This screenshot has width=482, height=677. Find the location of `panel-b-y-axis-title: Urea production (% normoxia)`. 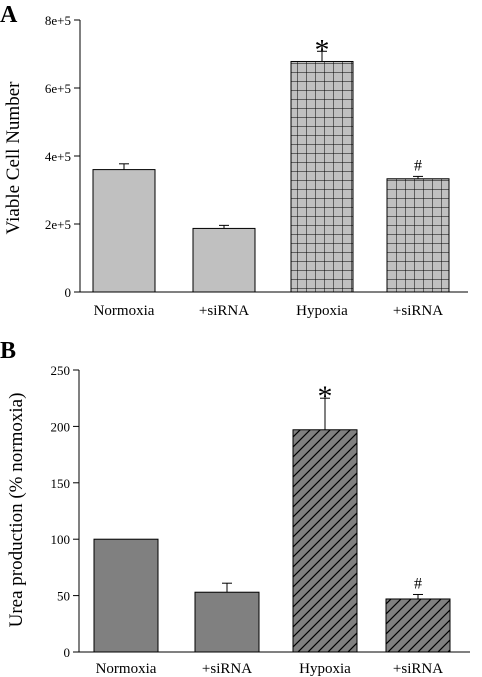

panel-b-y-axis-title: Urea production (% normoxia) is located at coordinates (16, 510).